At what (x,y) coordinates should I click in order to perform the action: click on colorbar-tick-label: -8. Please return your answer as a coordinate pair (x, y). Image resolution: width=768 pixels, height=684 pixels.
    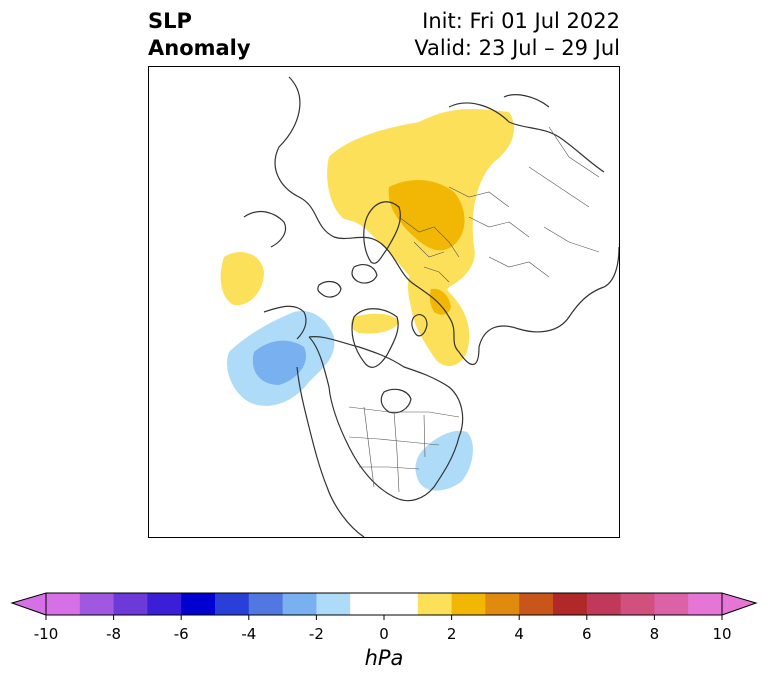
    Looking at the image, I should click on (114, 634).